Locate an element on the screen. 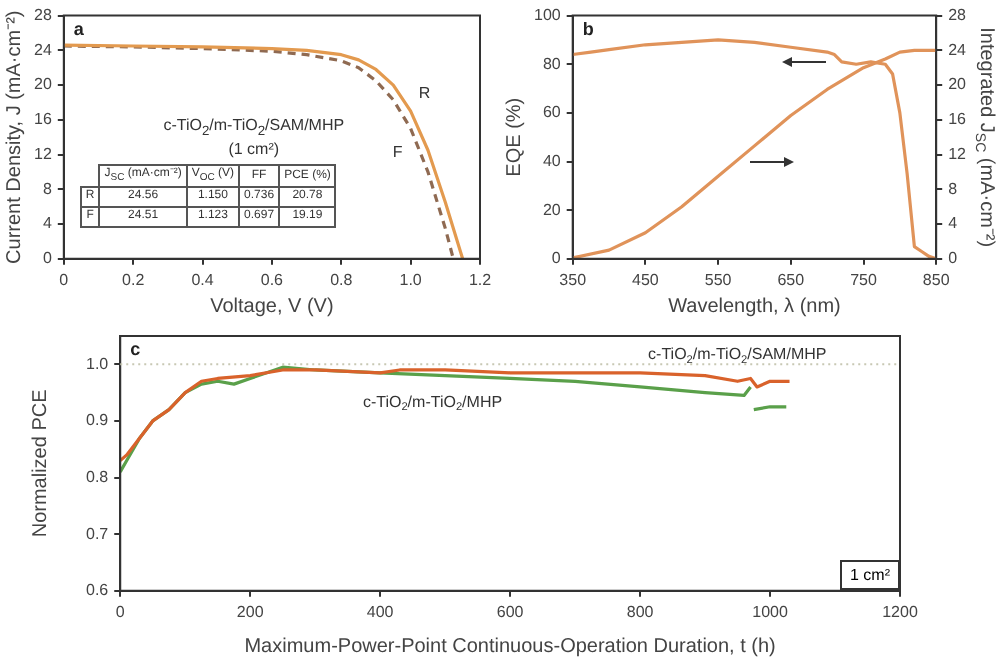  x-tick-label: 0.2 is located at coordinates (134, 279).